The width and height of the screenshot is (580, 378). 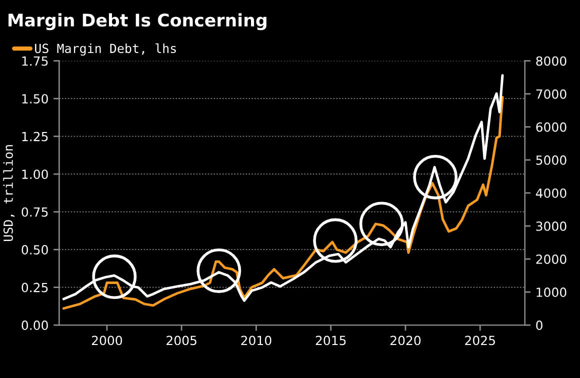 What do you see at coordinates (105, 49) in the screenshot?
I see `legend-label: US Margin Debt, lhs` at bounding box center [105, 49].